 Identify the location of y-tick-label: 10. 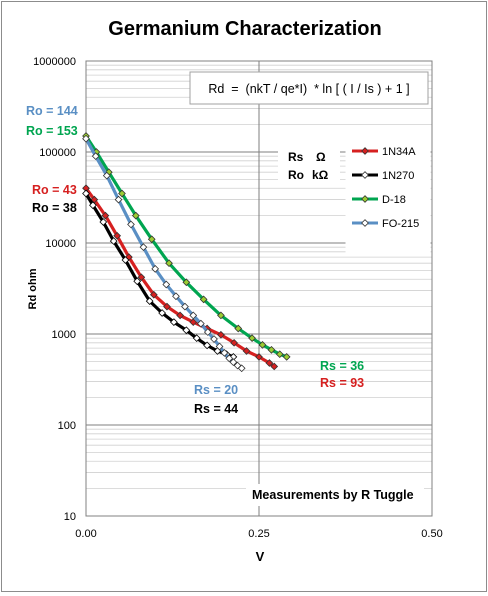
(70, 517).